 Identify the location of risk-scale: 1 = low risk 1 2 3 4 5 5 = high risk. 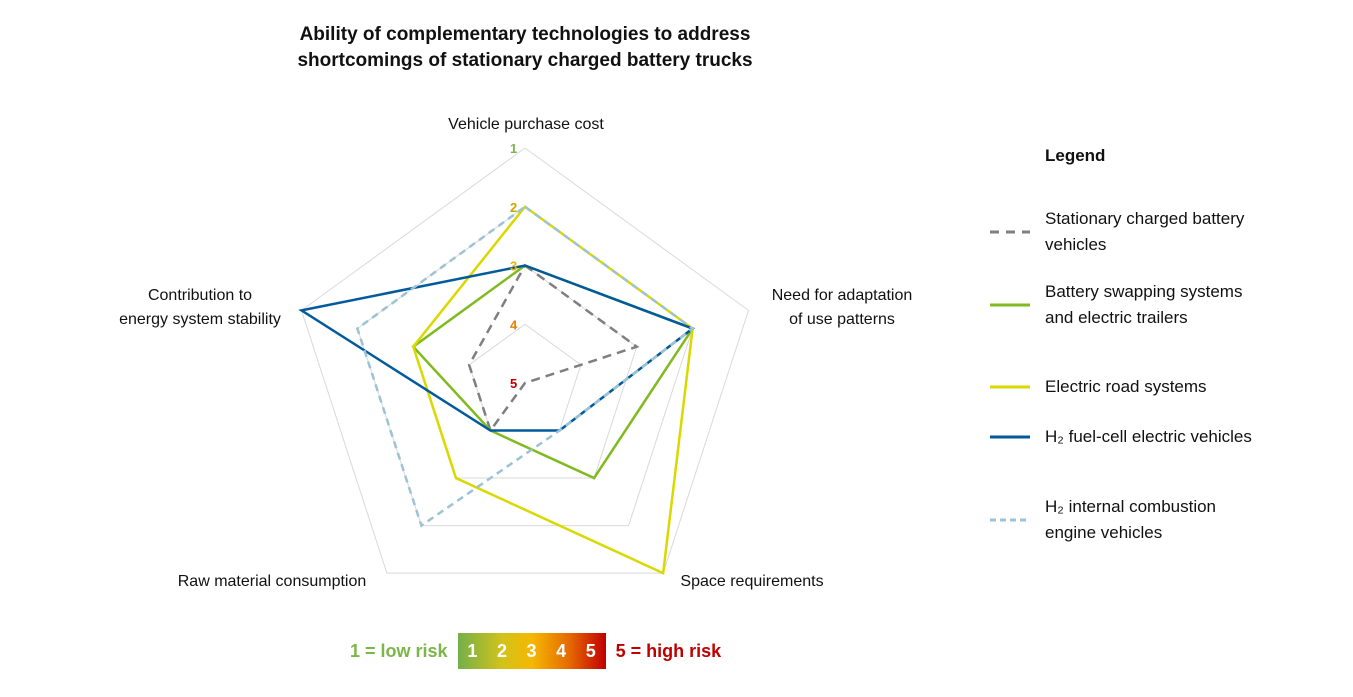
(535, 651).